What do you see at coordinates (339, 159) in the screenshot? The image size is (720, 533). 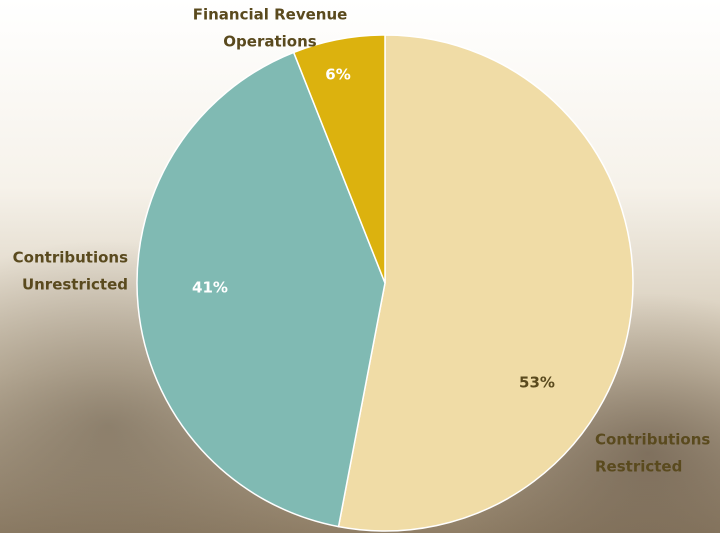 I see `pie-slice` at bounding box center [339, 159].